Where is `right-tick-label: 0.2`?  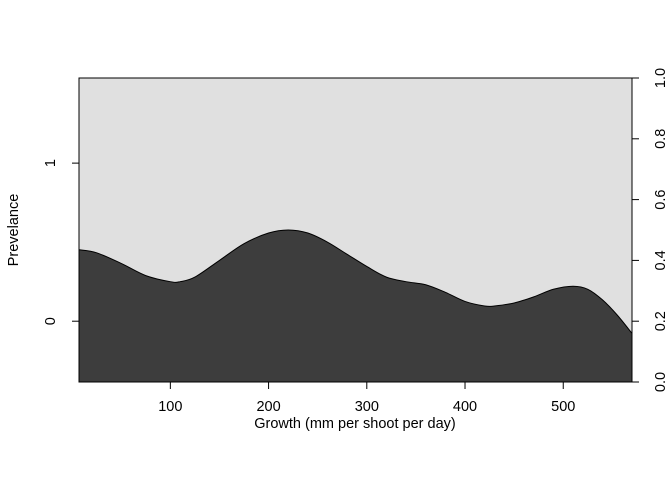 right-tick-label: 0.2 is located at coordinates (661, 321).